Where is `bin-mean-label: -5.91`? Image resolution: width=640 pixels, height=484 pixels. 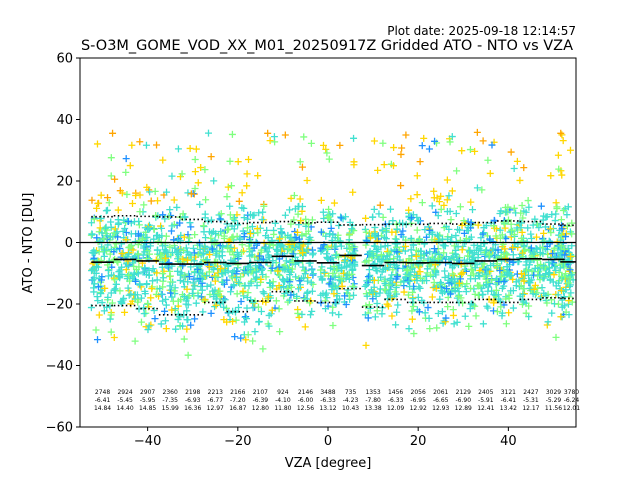 bin-mean-label: -5.91 is located at coordinates (486, 400).